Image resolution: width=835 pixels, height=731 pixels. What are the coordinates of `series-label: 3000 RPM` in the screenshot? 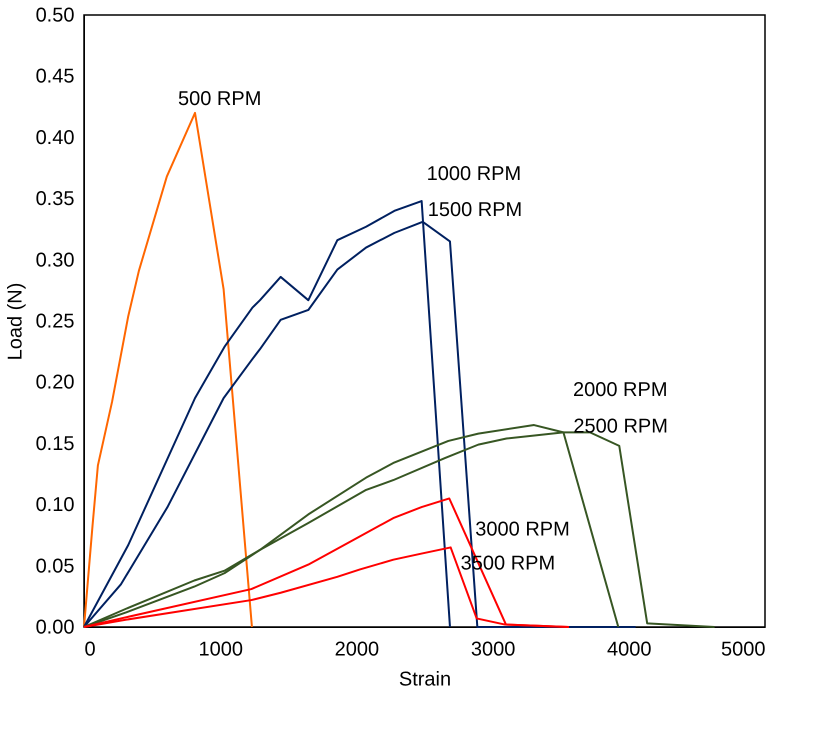 It's located at (522, 529).